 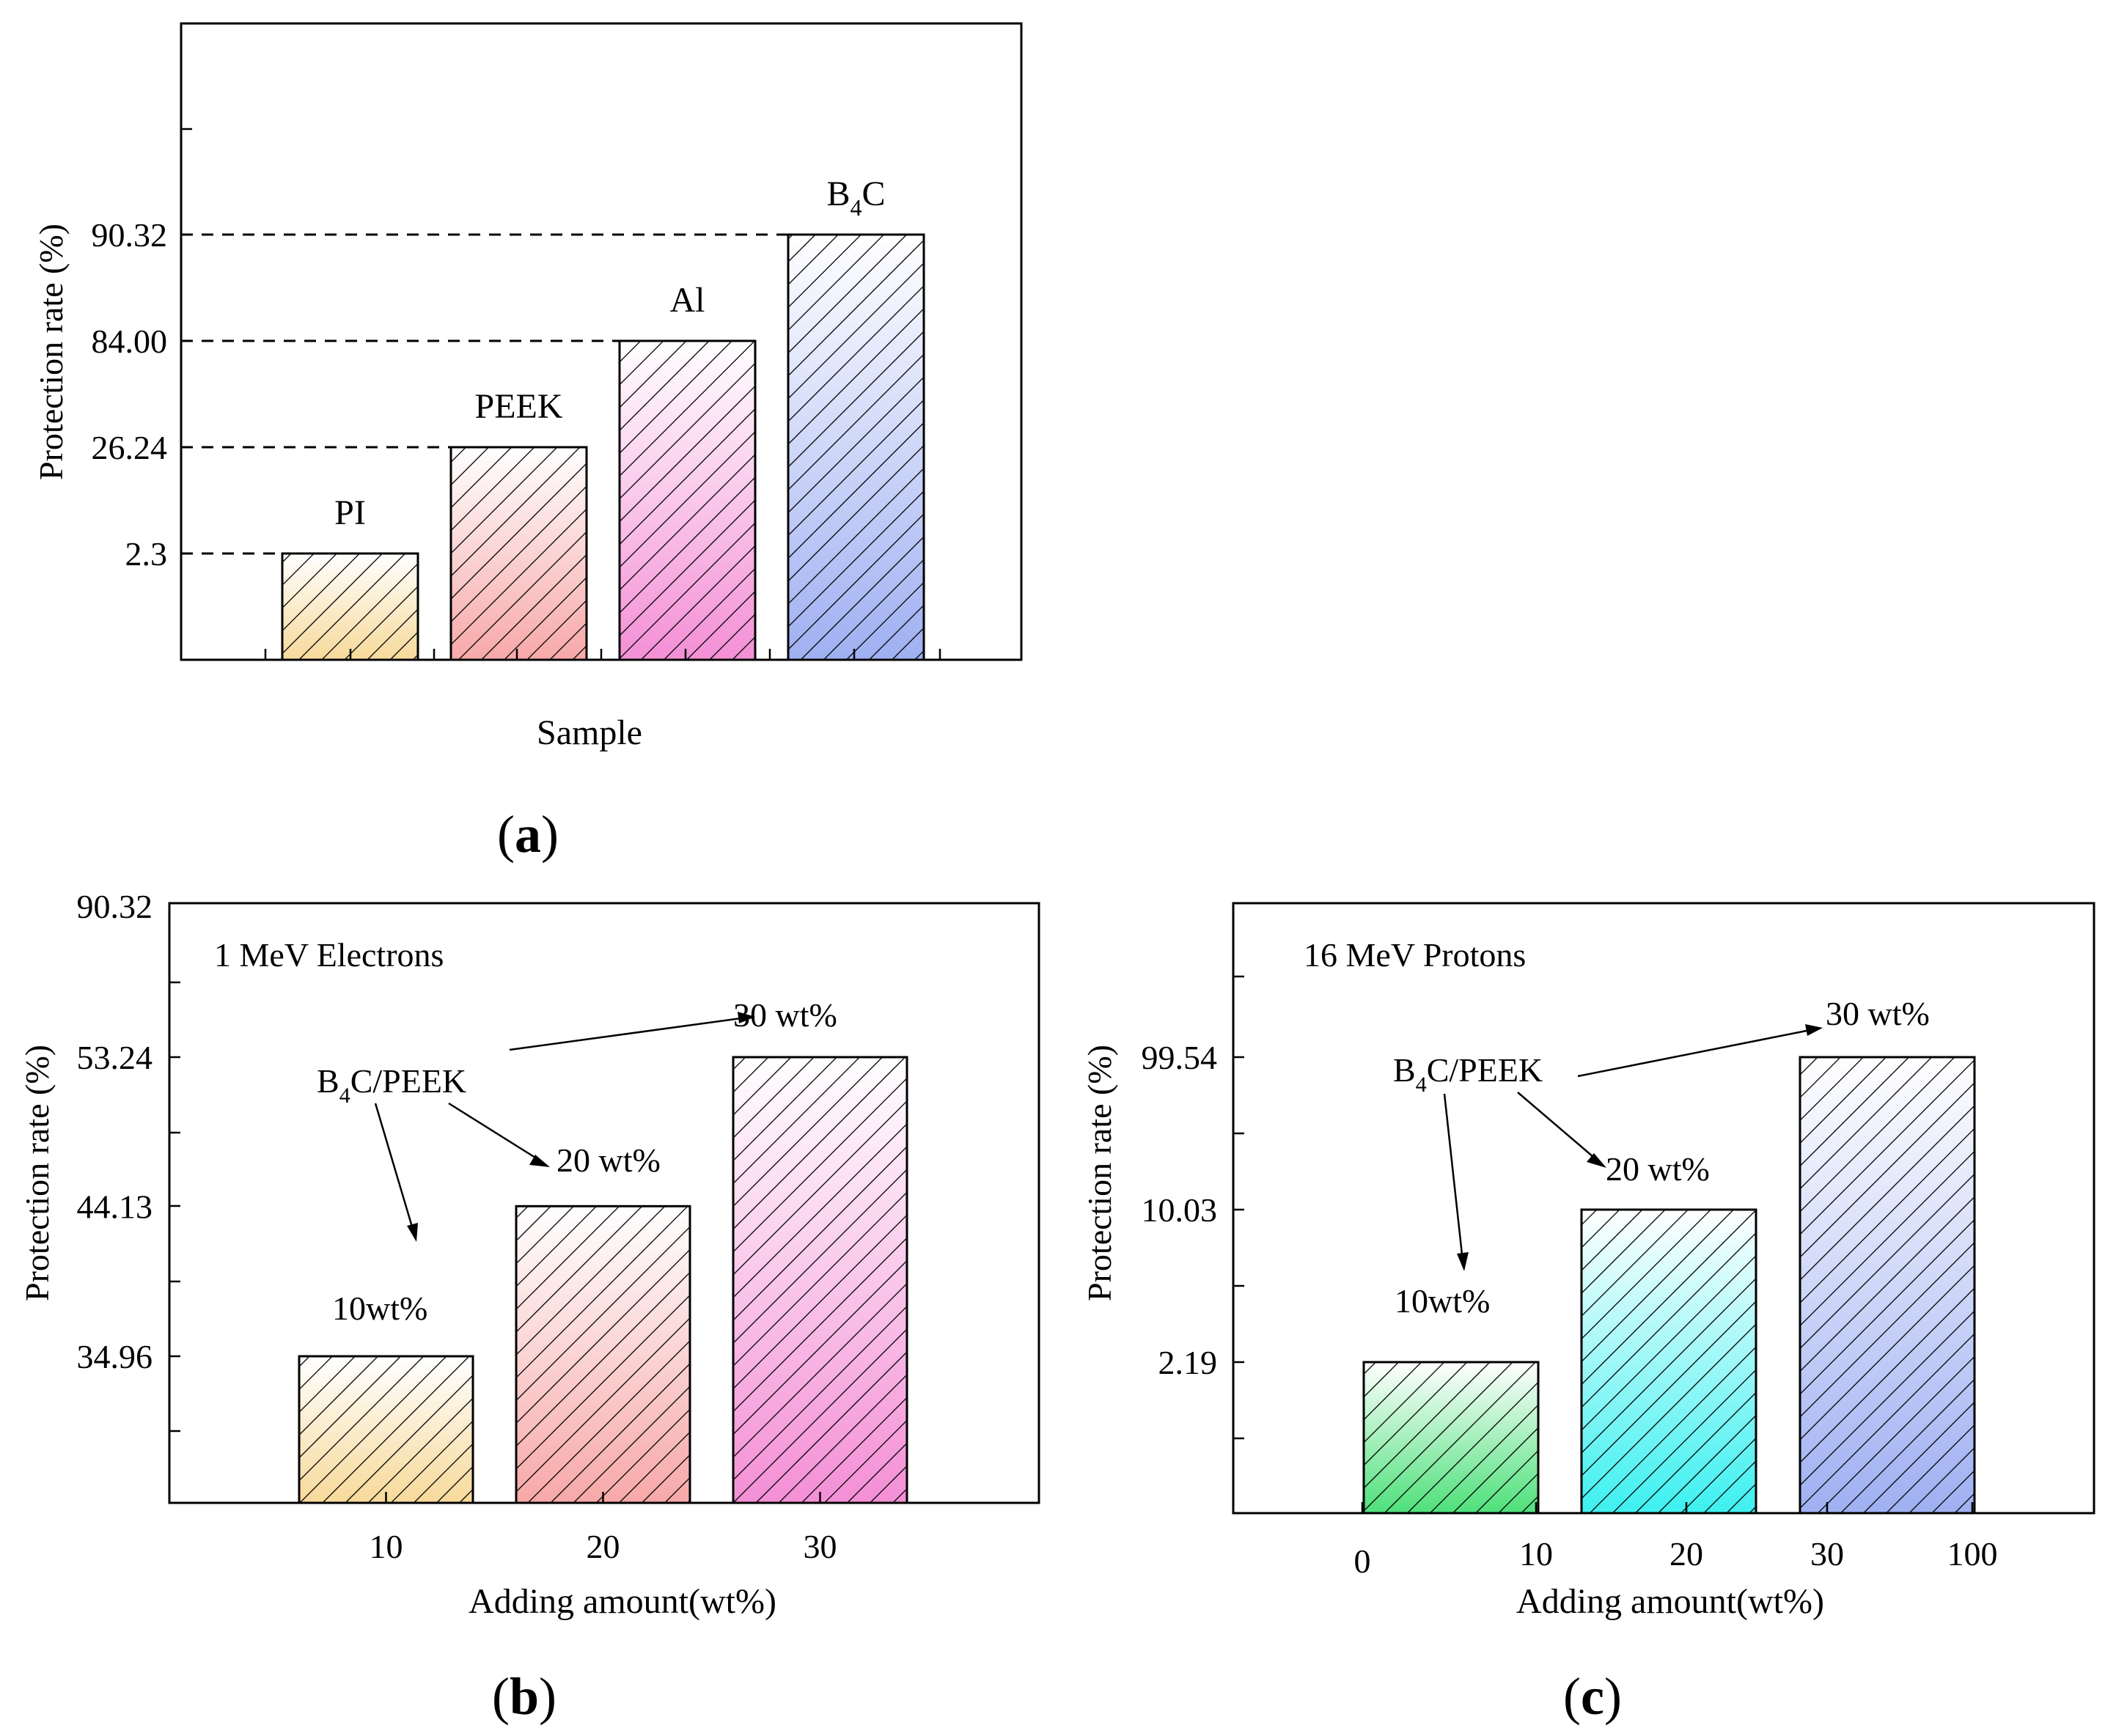 I want to click on panel-a-bar-label-3: B4C, so click(x=856, y=197).